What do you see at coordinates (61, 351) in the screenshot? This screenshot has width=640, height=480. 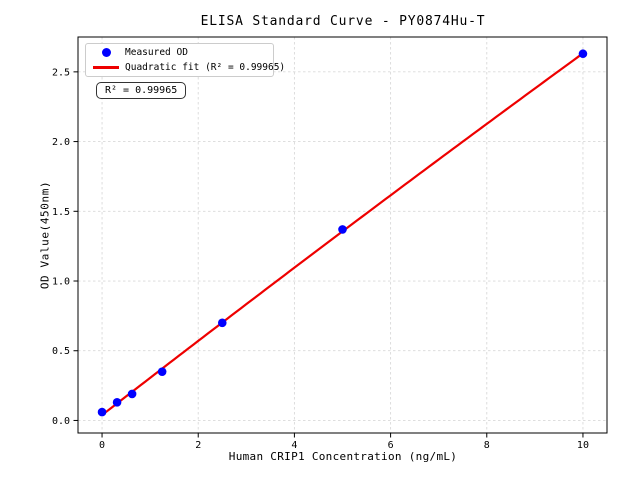 I see `y-tick-label: 0.5` at bounding box center [61, 351].